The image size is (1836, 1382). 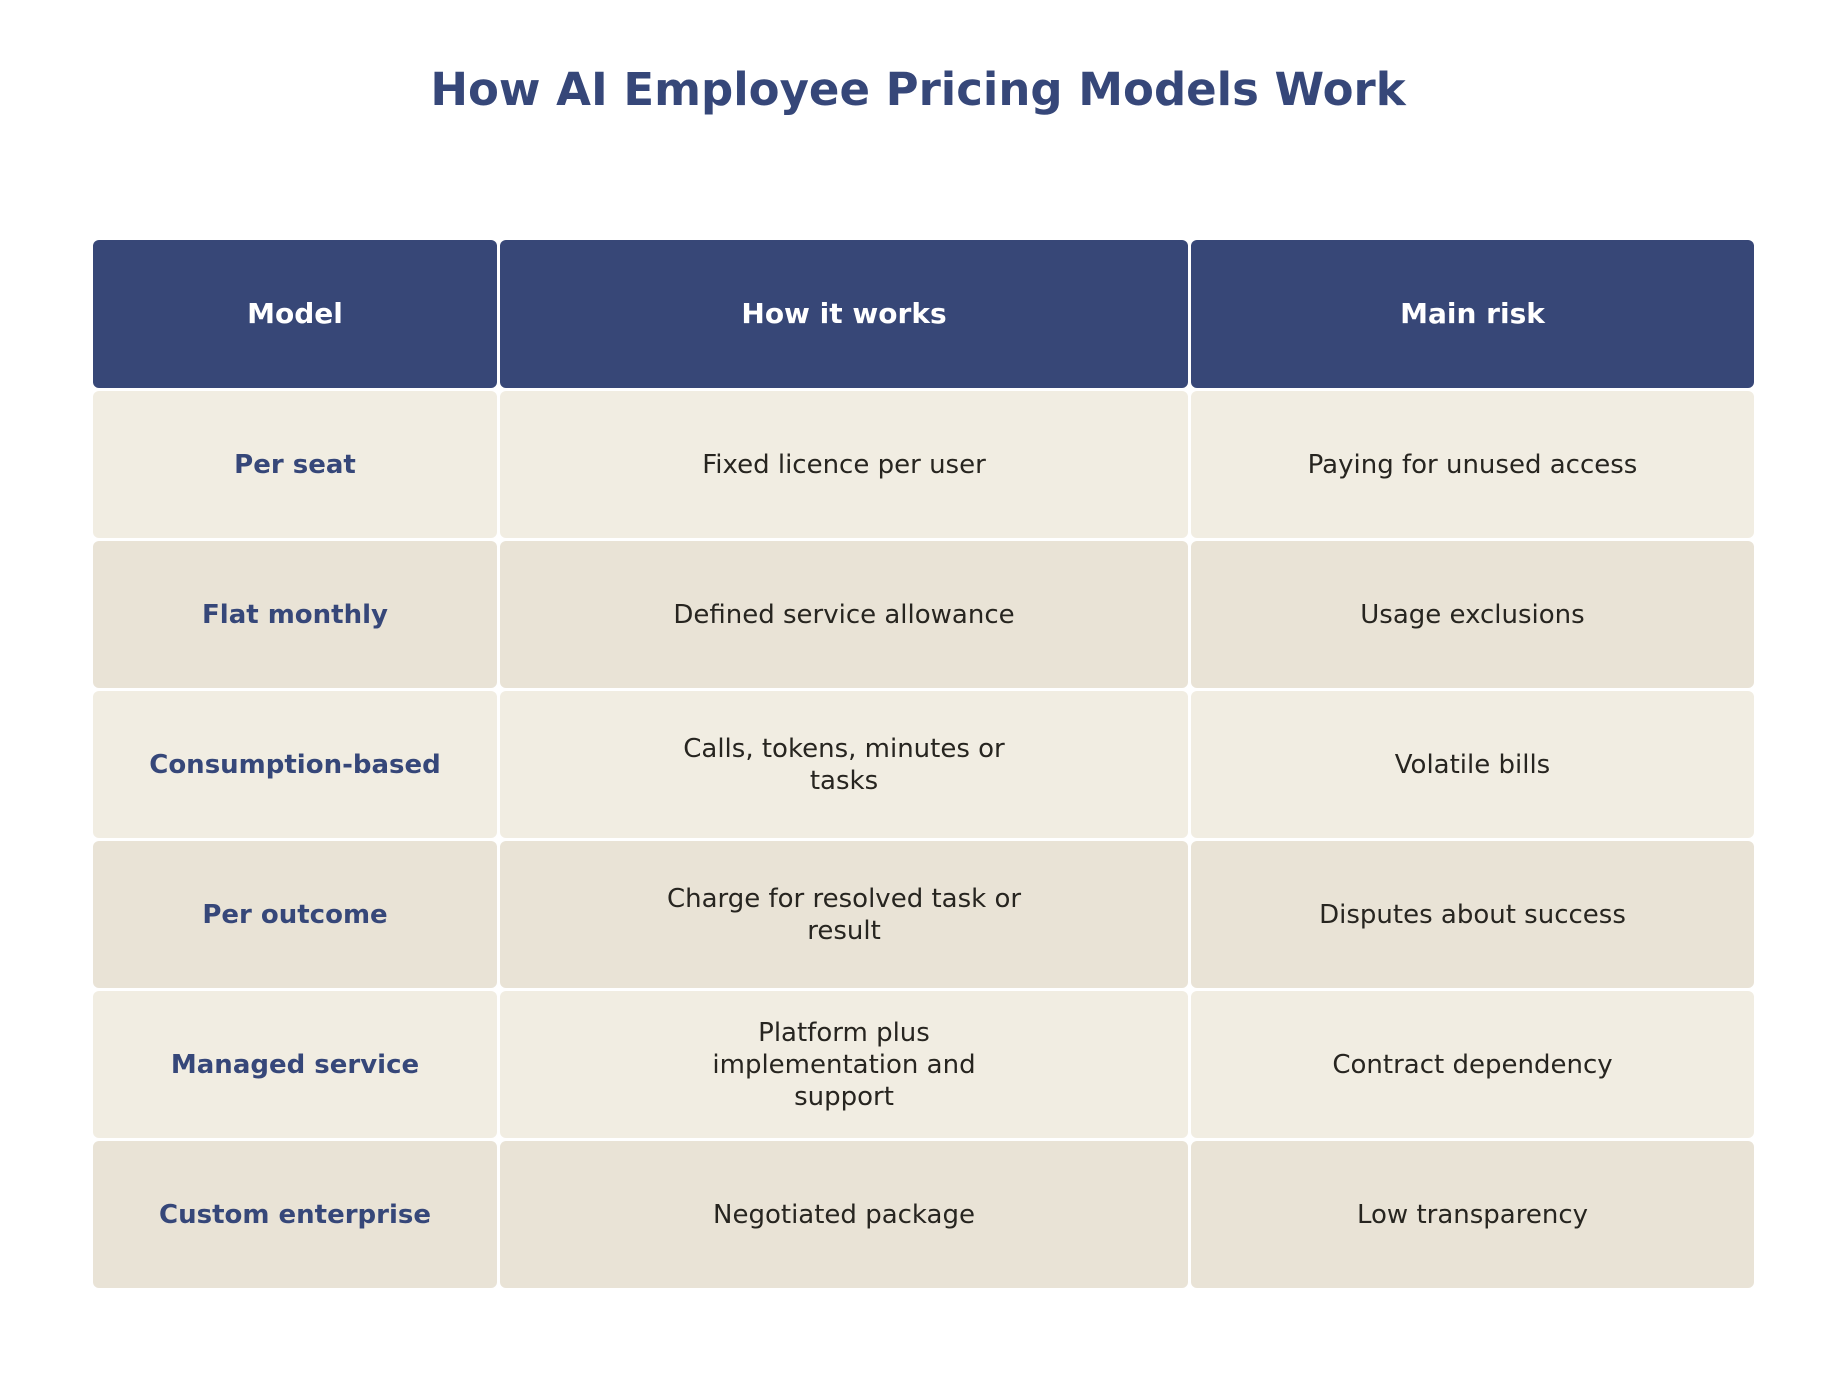 I want to click on column-header-risk: Main risk, so click(x=1472, y=314).